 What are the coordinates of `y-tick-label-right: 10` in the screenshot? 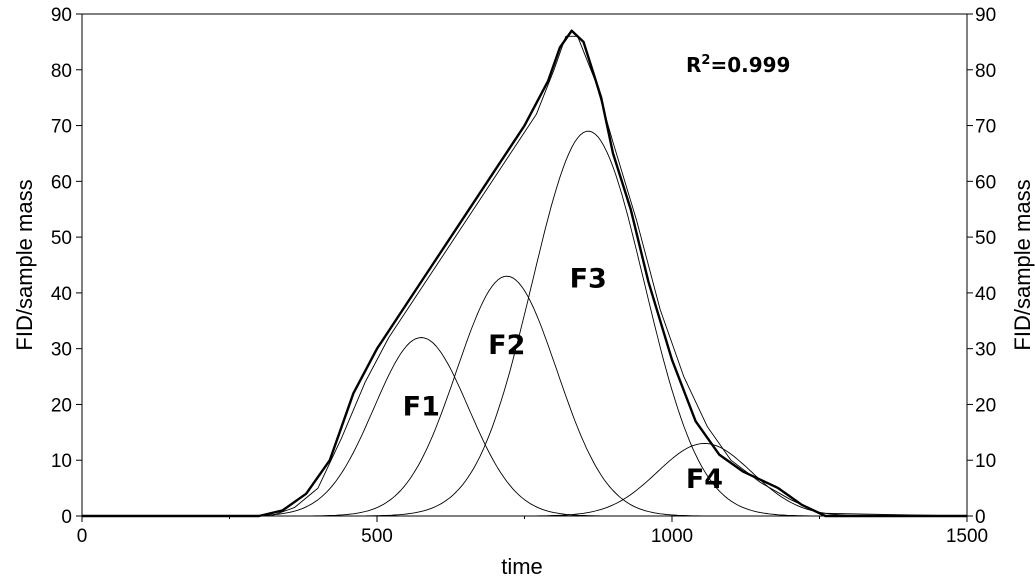 It's located at (985, 461).